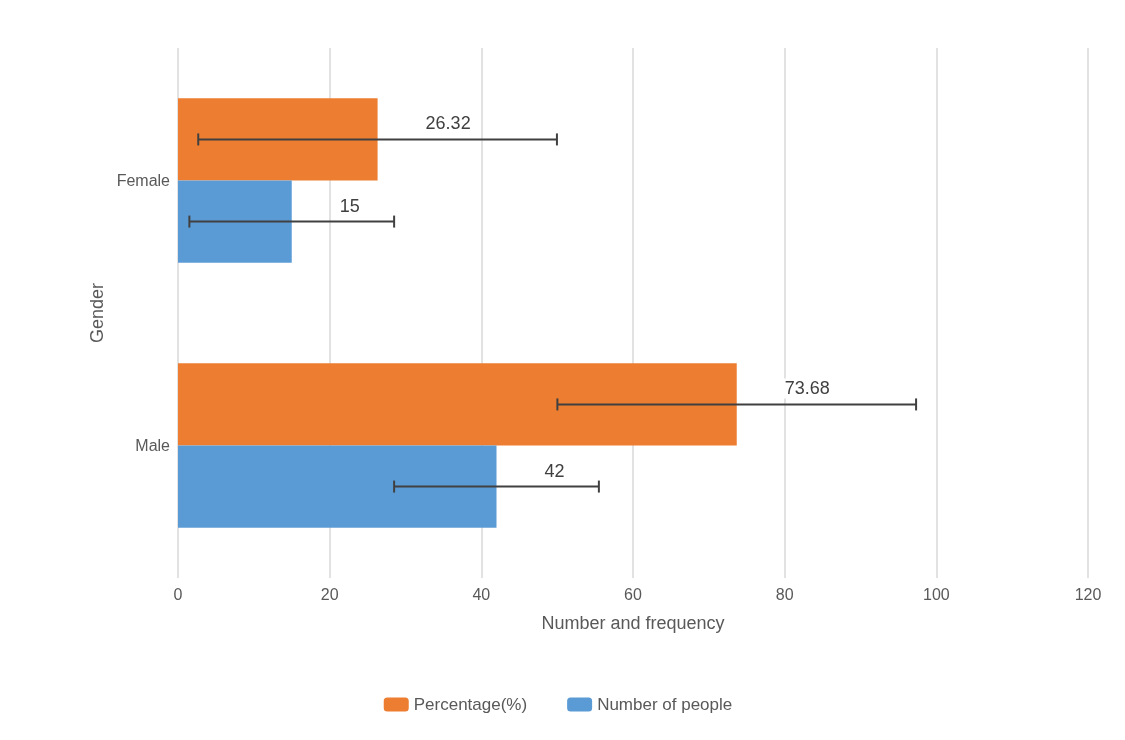 The height and width of the screenshot is (740, 1125). What do you see at coordinates (633, 623) in the screenshot?
I see `x-axis-title: Number and frequency` at bounding box center [633, 623].